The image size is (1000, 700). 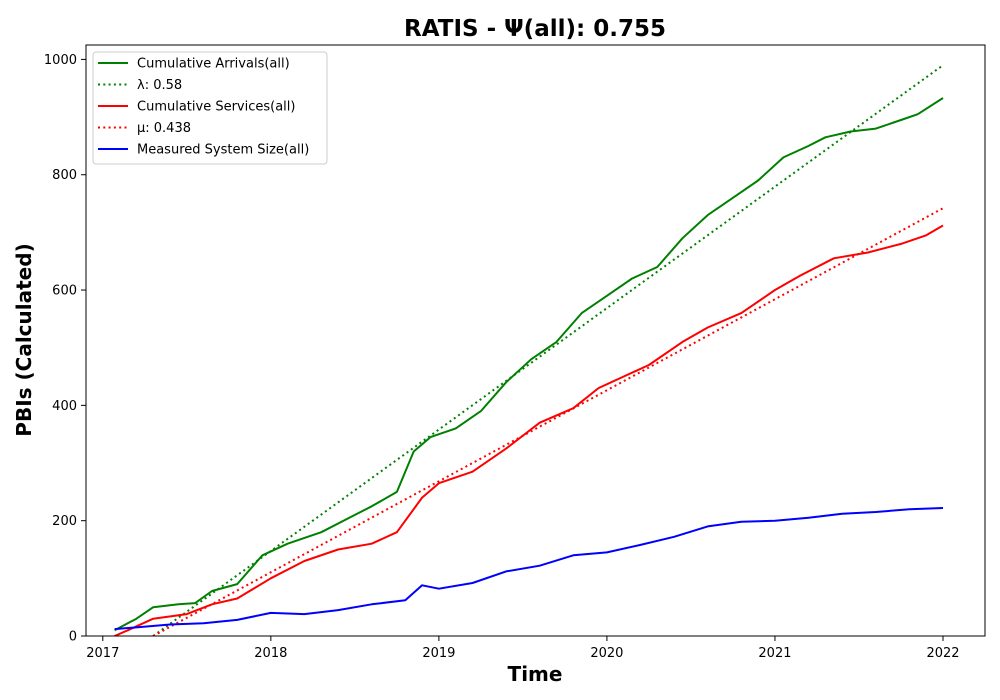 I want to click on y-tick-label: 1000, so click(x=60, y=60).